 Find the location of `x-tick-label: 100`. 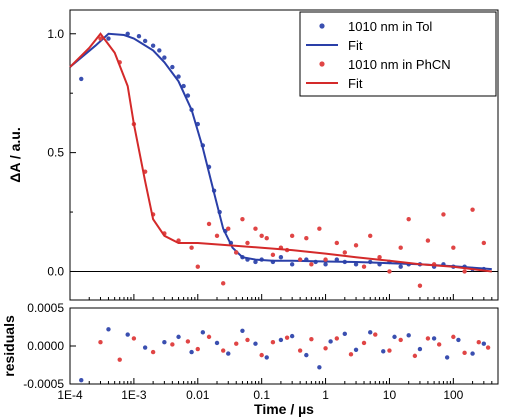

x-tick-label: 100 is located at coordinates (453, 395).